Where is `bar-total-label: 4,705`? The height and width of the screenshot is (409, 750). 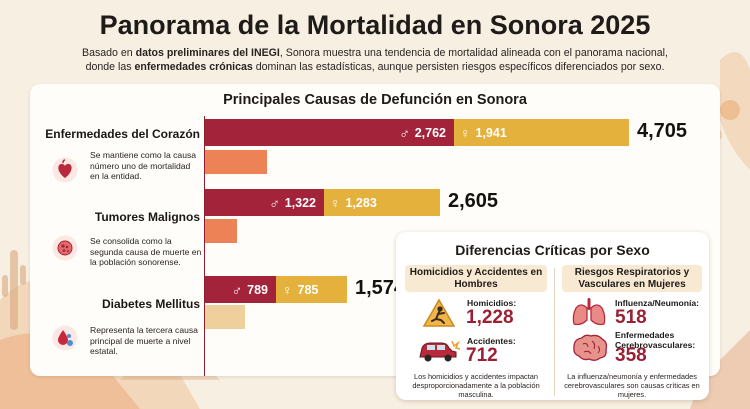 bar-total-label: 4,705 is located at coordinates (662, 131).